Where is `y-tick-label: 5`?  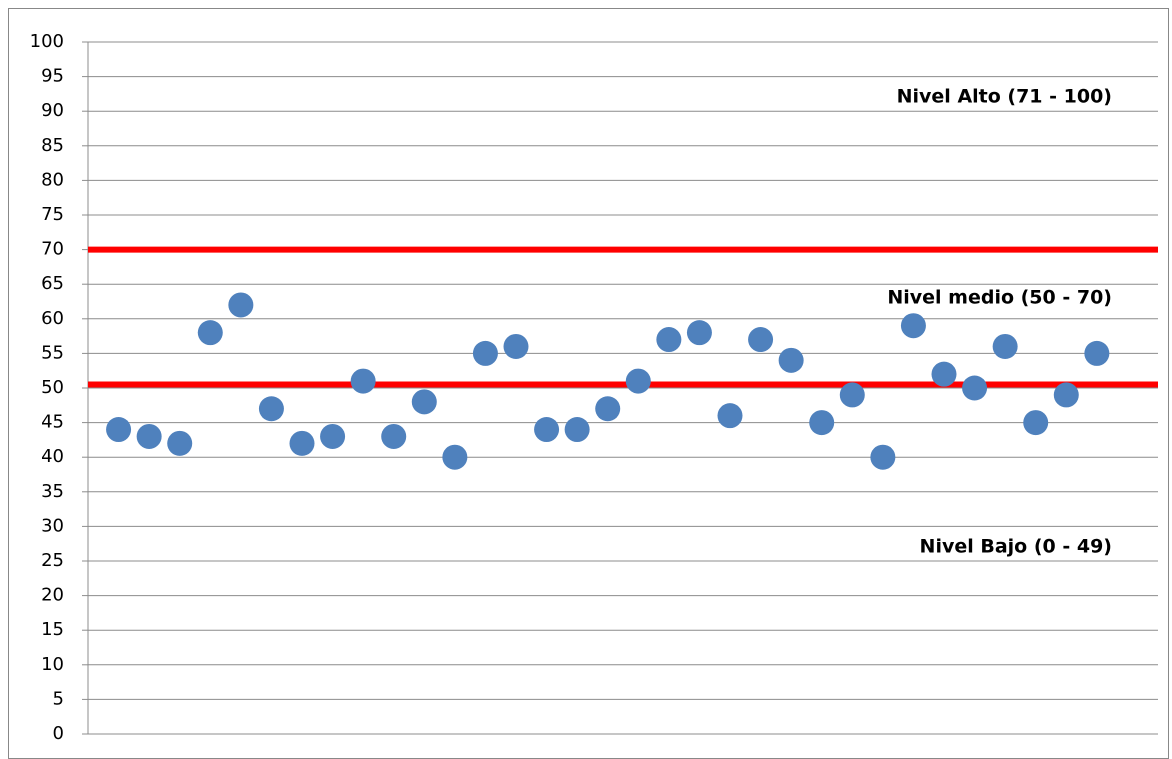
y-tick-label: 5 is located at coordinates (58, 698).